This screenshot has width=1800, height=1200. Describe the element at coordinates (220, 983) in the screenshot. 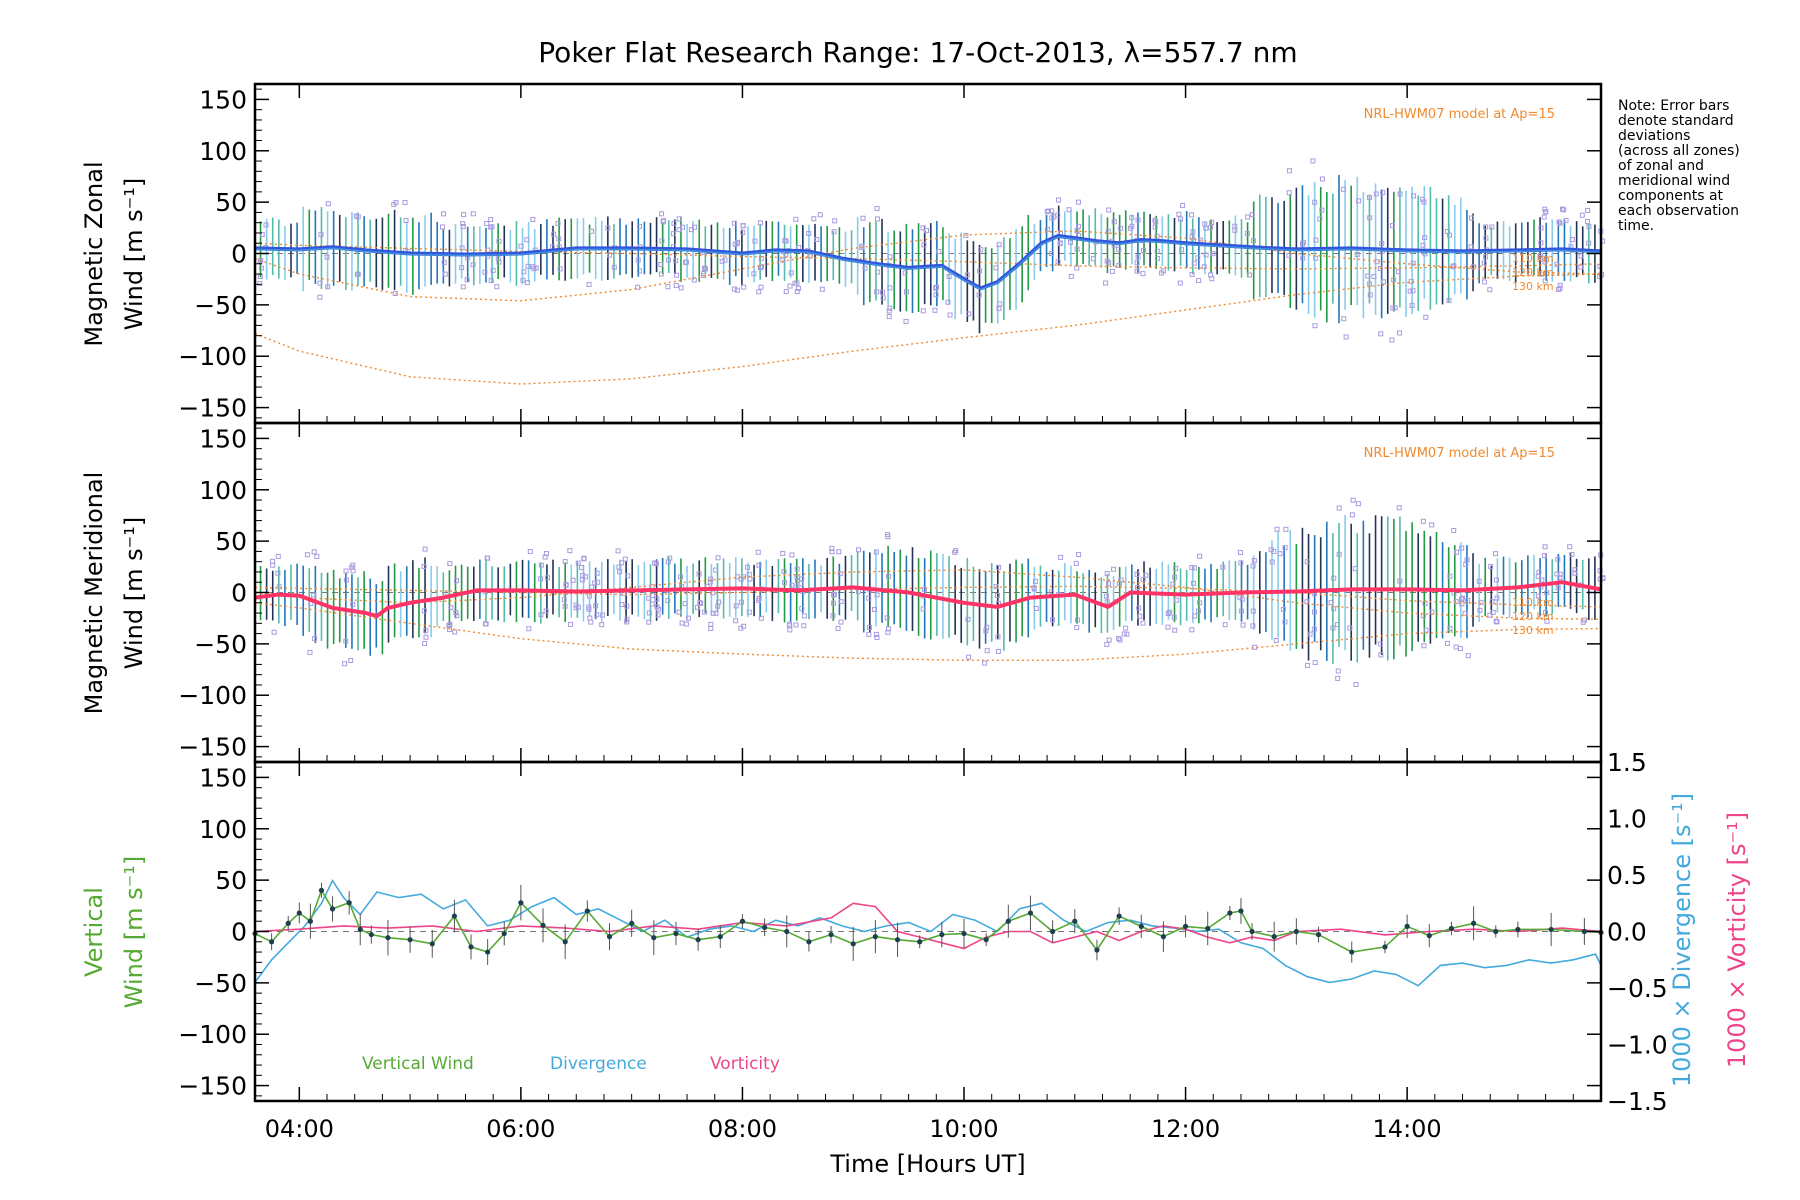

I see `vertical-ytick-label: −50` at that location.